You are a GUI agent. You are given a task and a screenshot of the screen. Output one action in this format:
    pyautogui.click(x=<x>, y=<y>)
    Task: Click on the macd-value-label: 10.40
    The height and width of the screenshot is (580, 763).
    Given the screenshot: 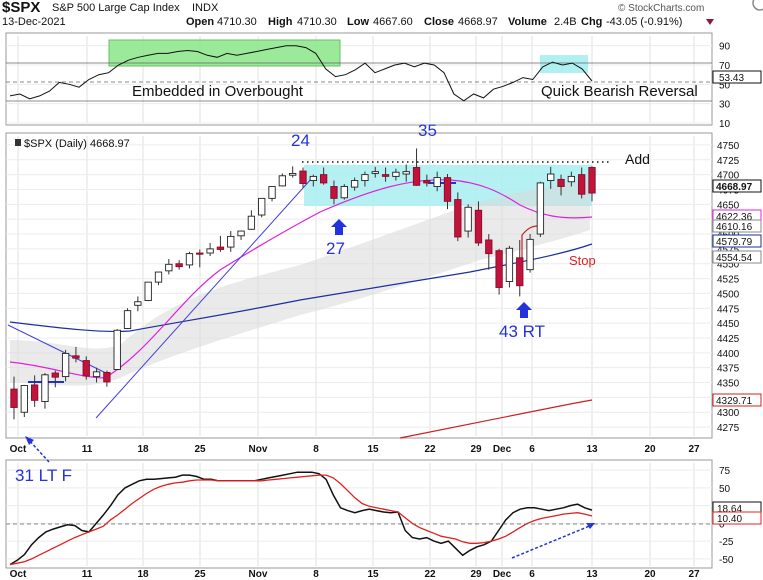 What is the action you would take?
    pyautogui.click(x=729, y=519)
    